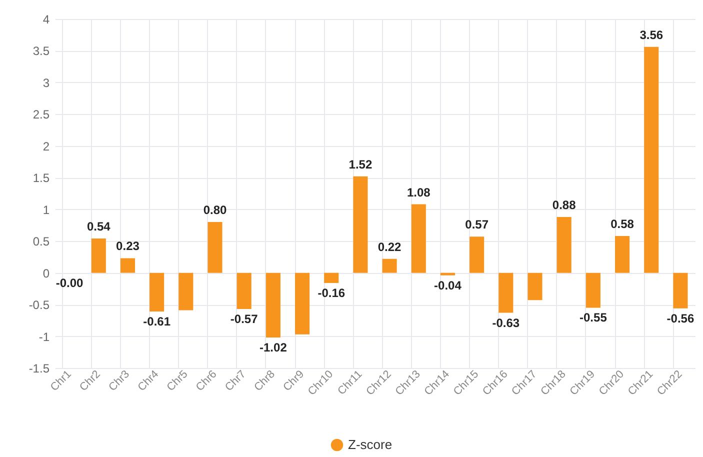  What do you see at coordinates (128, 246) in the screenshot?
I see `data-label: 0.23` at bounding box center [128, 246].